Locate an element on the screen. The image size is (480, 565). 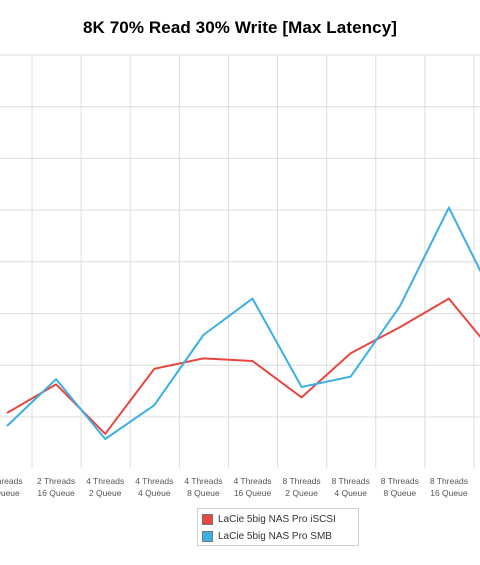
x-tick-label: Queue is located at coordinates (10, 493).